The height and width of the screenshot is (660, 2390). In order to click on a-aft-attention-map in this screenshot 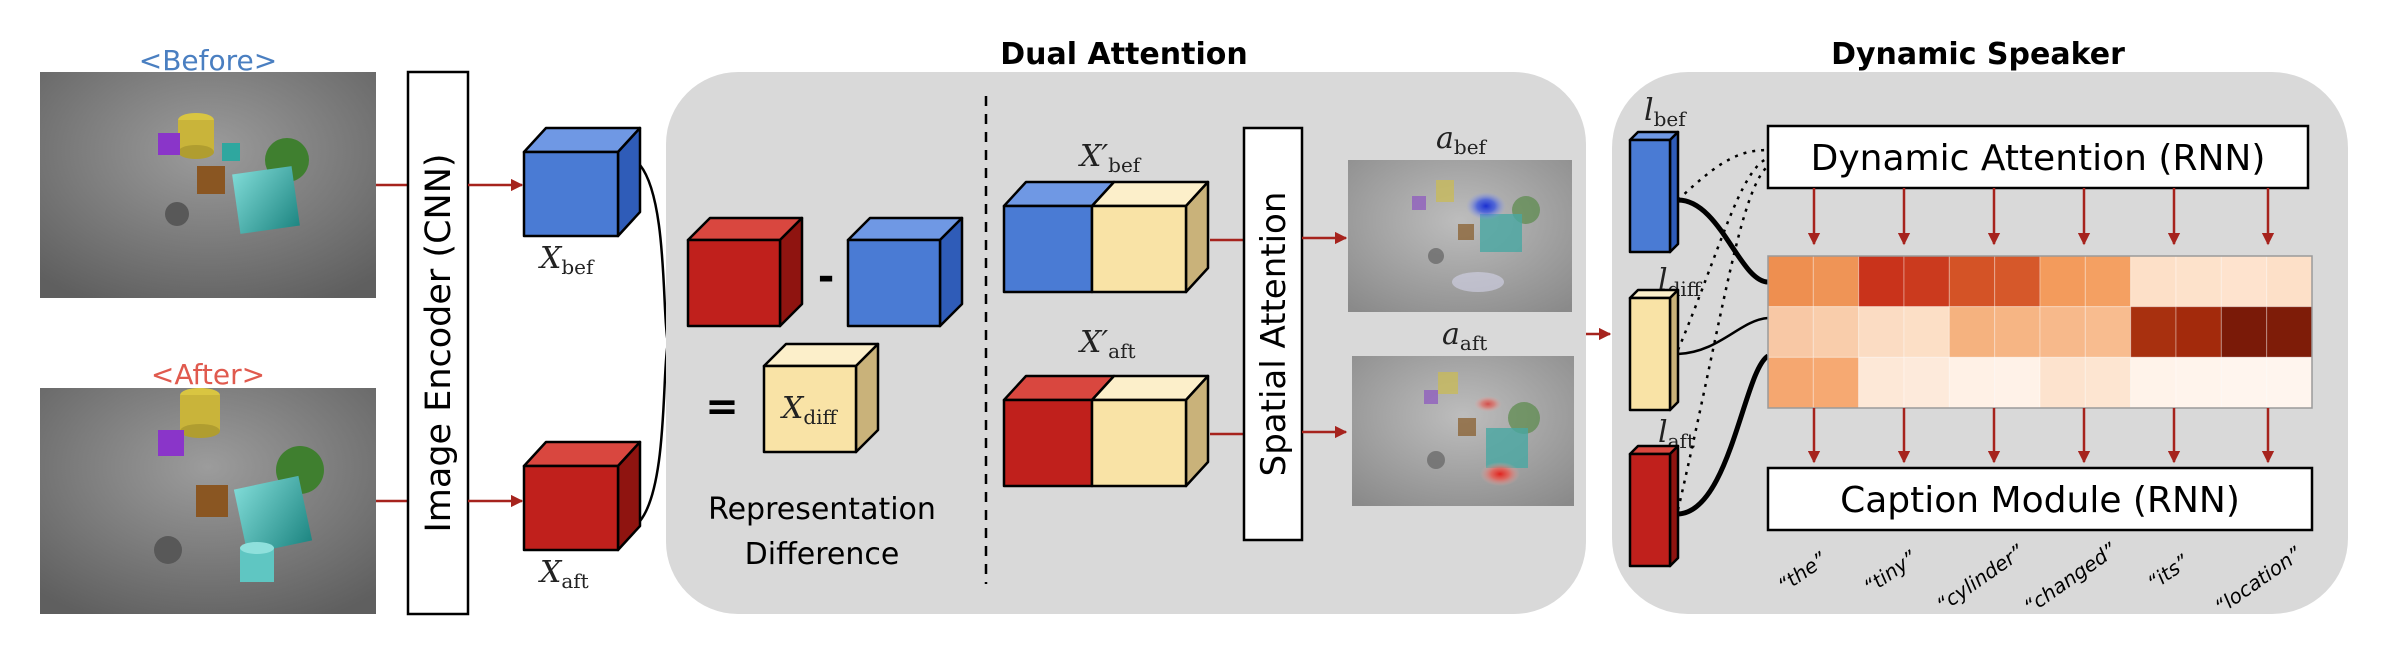, I will do `click(1463, 431)`.